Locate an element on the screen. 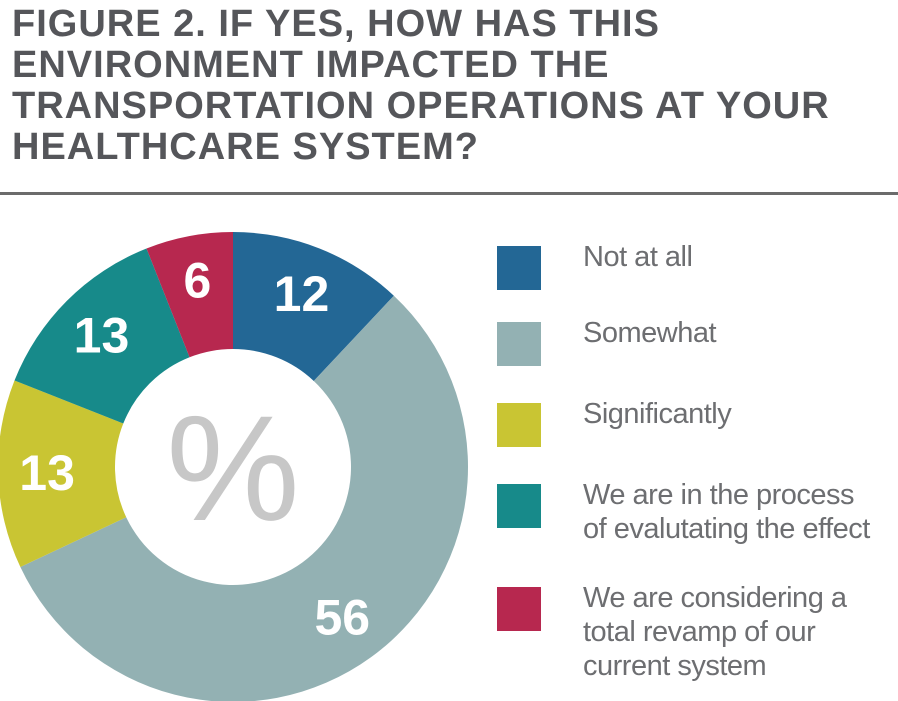 The image size is (898, 701). percent-symbol: % is located at coordinates (232, 468).